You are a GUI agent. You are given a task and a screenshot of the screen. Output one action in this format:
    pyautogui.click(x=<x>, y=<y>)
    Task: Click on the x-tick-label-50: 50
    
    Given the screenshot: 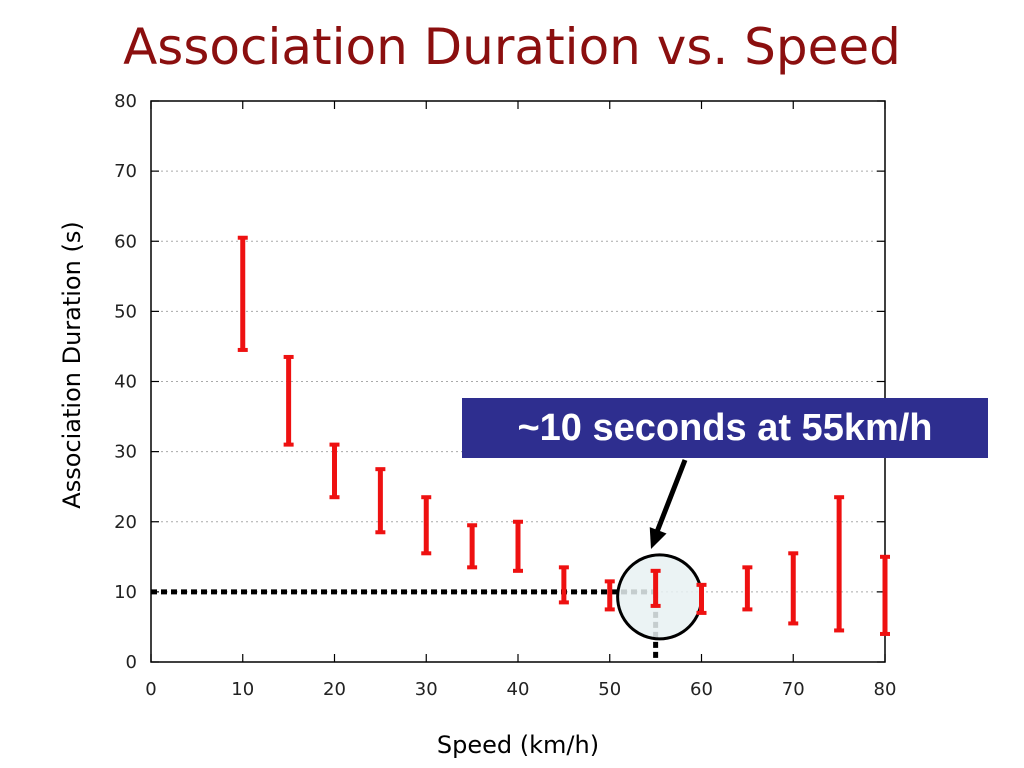 What is the action you would take?
    pyautogui.click(x=609, y=689)
    